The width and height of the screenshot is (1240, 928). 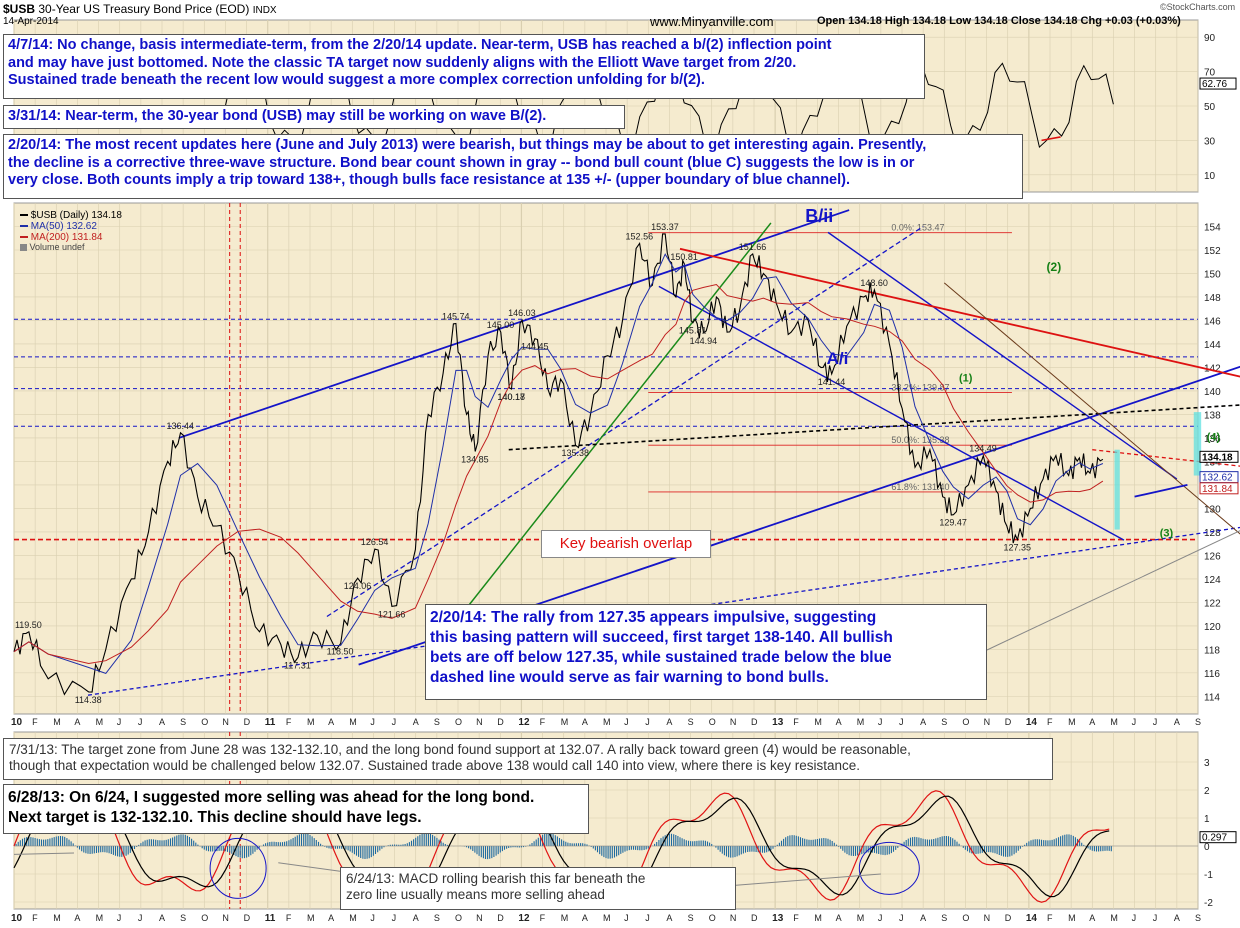 What do you see at coordinates (953, 523) in the screenshot?
I see `price-point-label: 129.47` at bounding box center [953, 523].